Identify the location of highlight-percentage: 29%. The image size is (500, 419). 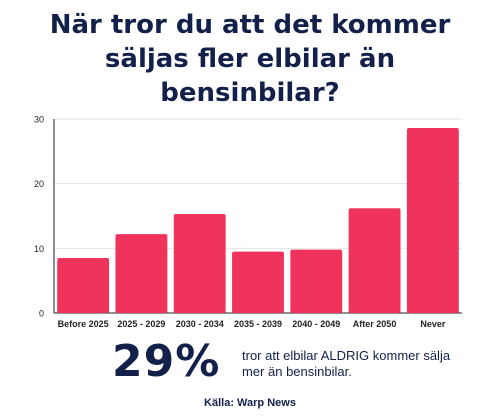
(166, 361).